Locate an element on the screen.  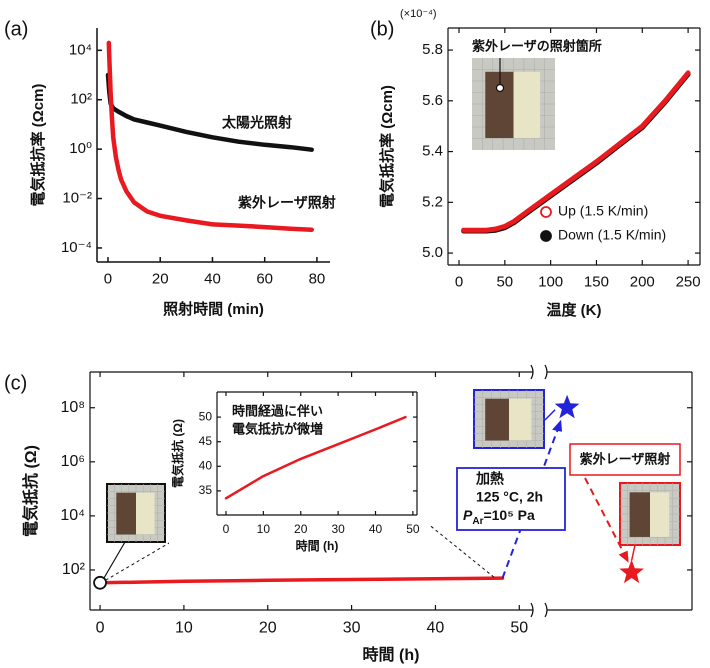
y-tick-label: 40 is located at coordinates (206, 465).